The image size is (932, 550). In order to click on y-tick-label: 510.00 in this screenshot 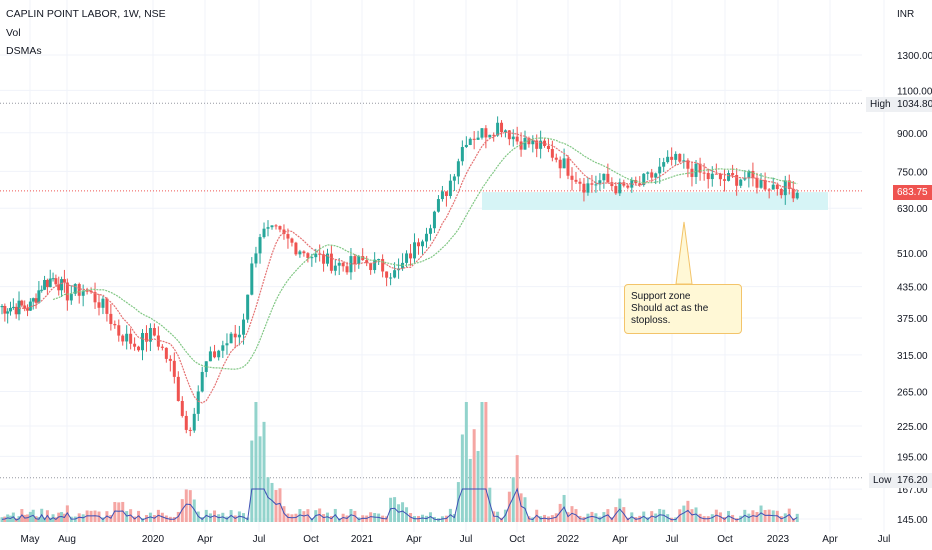, I will do `click(912, 254)`.